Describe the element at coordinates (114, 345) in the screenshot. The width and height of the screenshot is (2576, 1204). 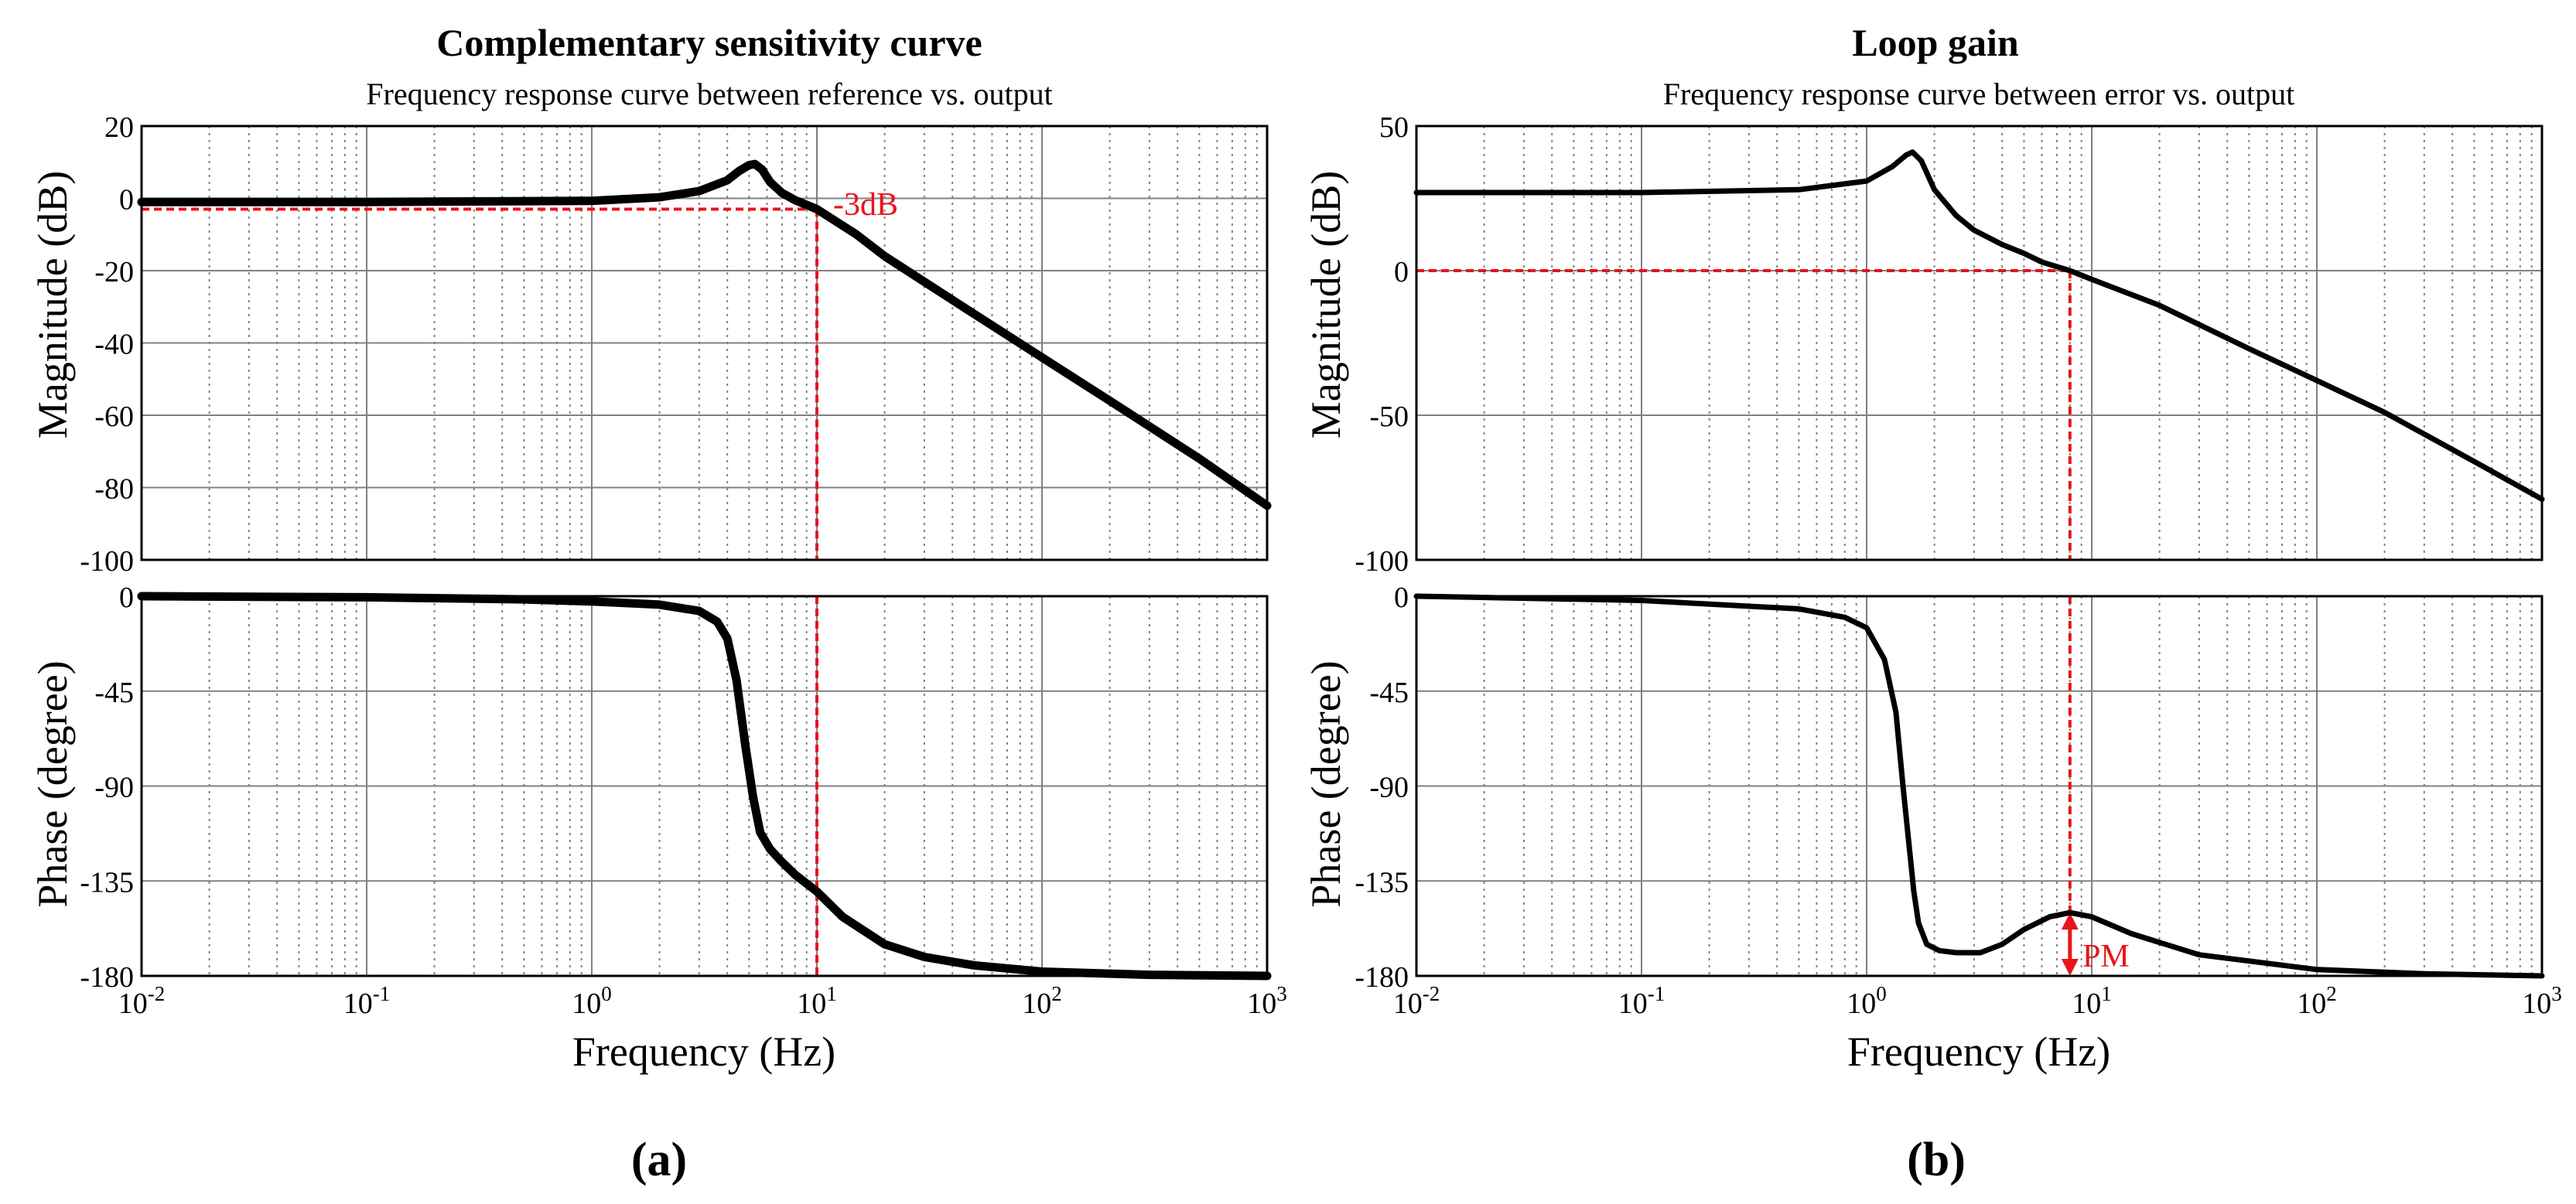
I see `y-tick-label: -40` at that location.